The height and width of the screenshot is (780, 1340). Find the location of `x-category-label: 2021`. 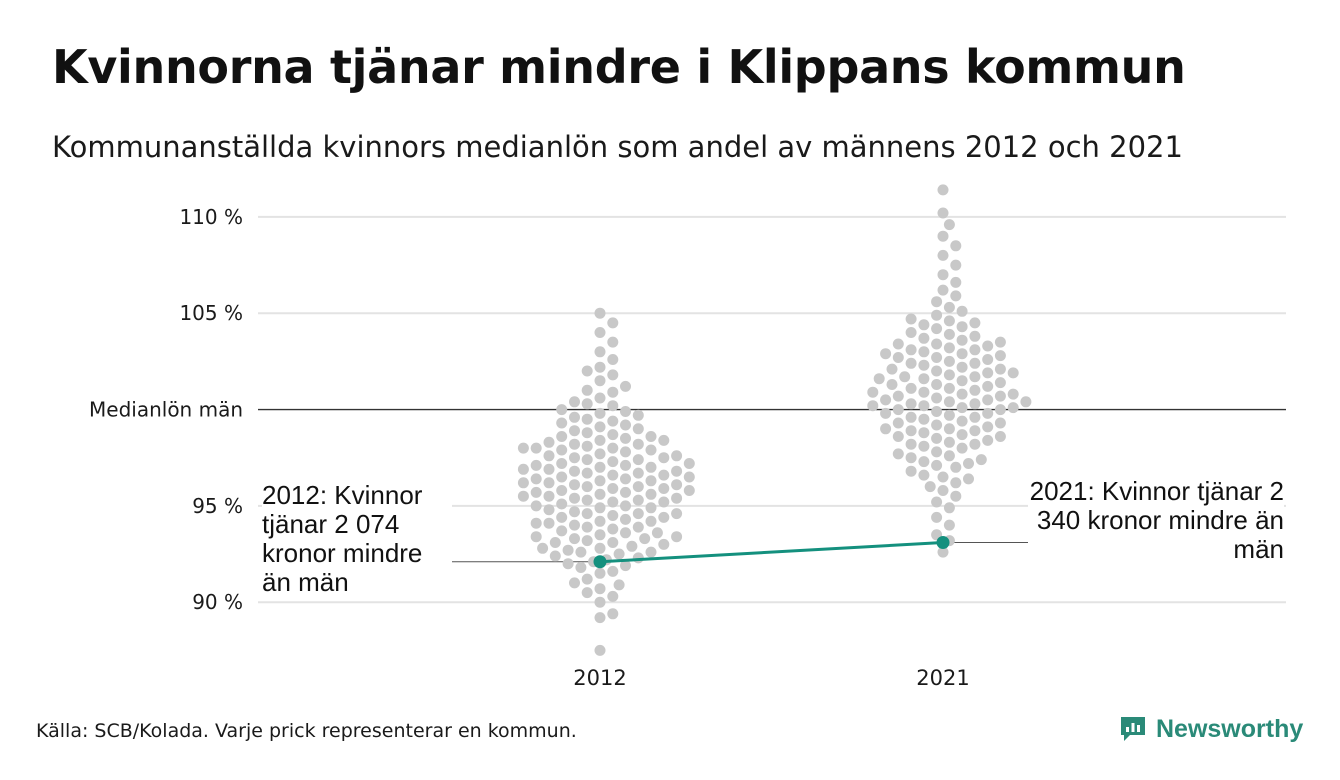

x-category-label: 2021 is located at coordinates (942, 678).